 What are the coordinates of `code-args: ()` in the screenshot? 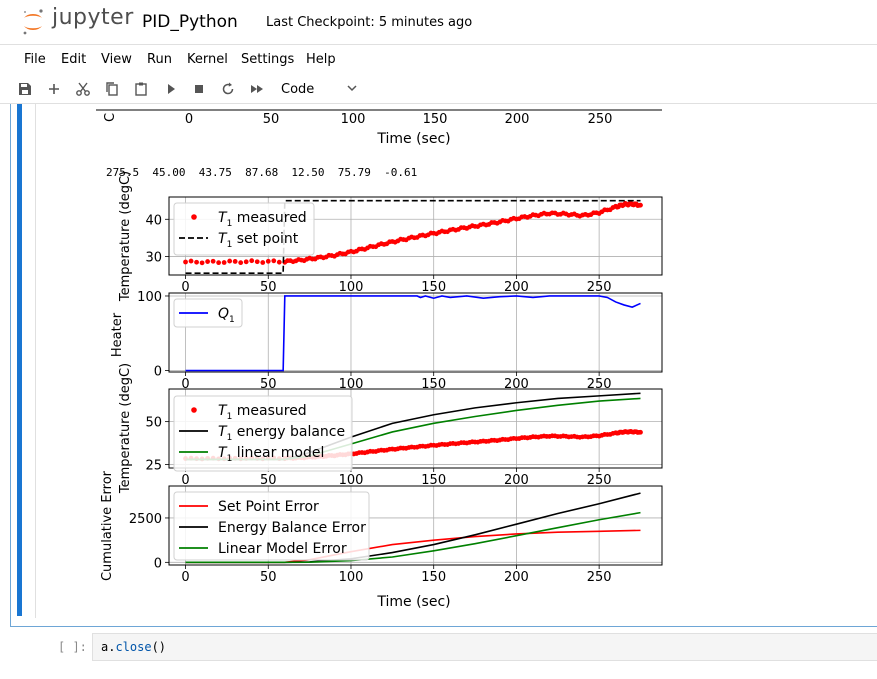 It's located at (159, 647).